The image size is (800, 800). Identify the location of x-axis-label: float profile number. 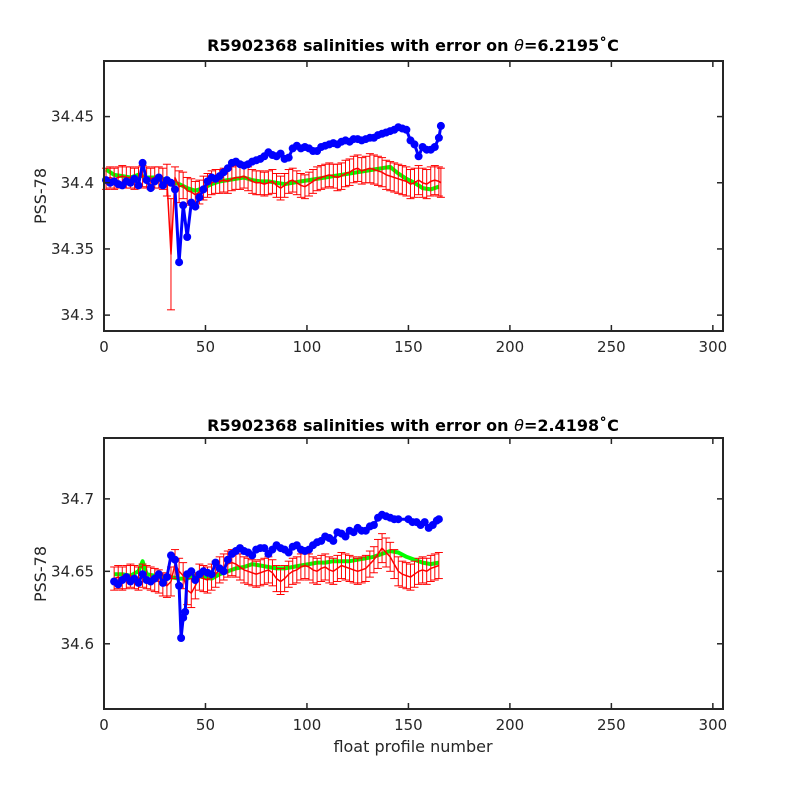
(413, 746).